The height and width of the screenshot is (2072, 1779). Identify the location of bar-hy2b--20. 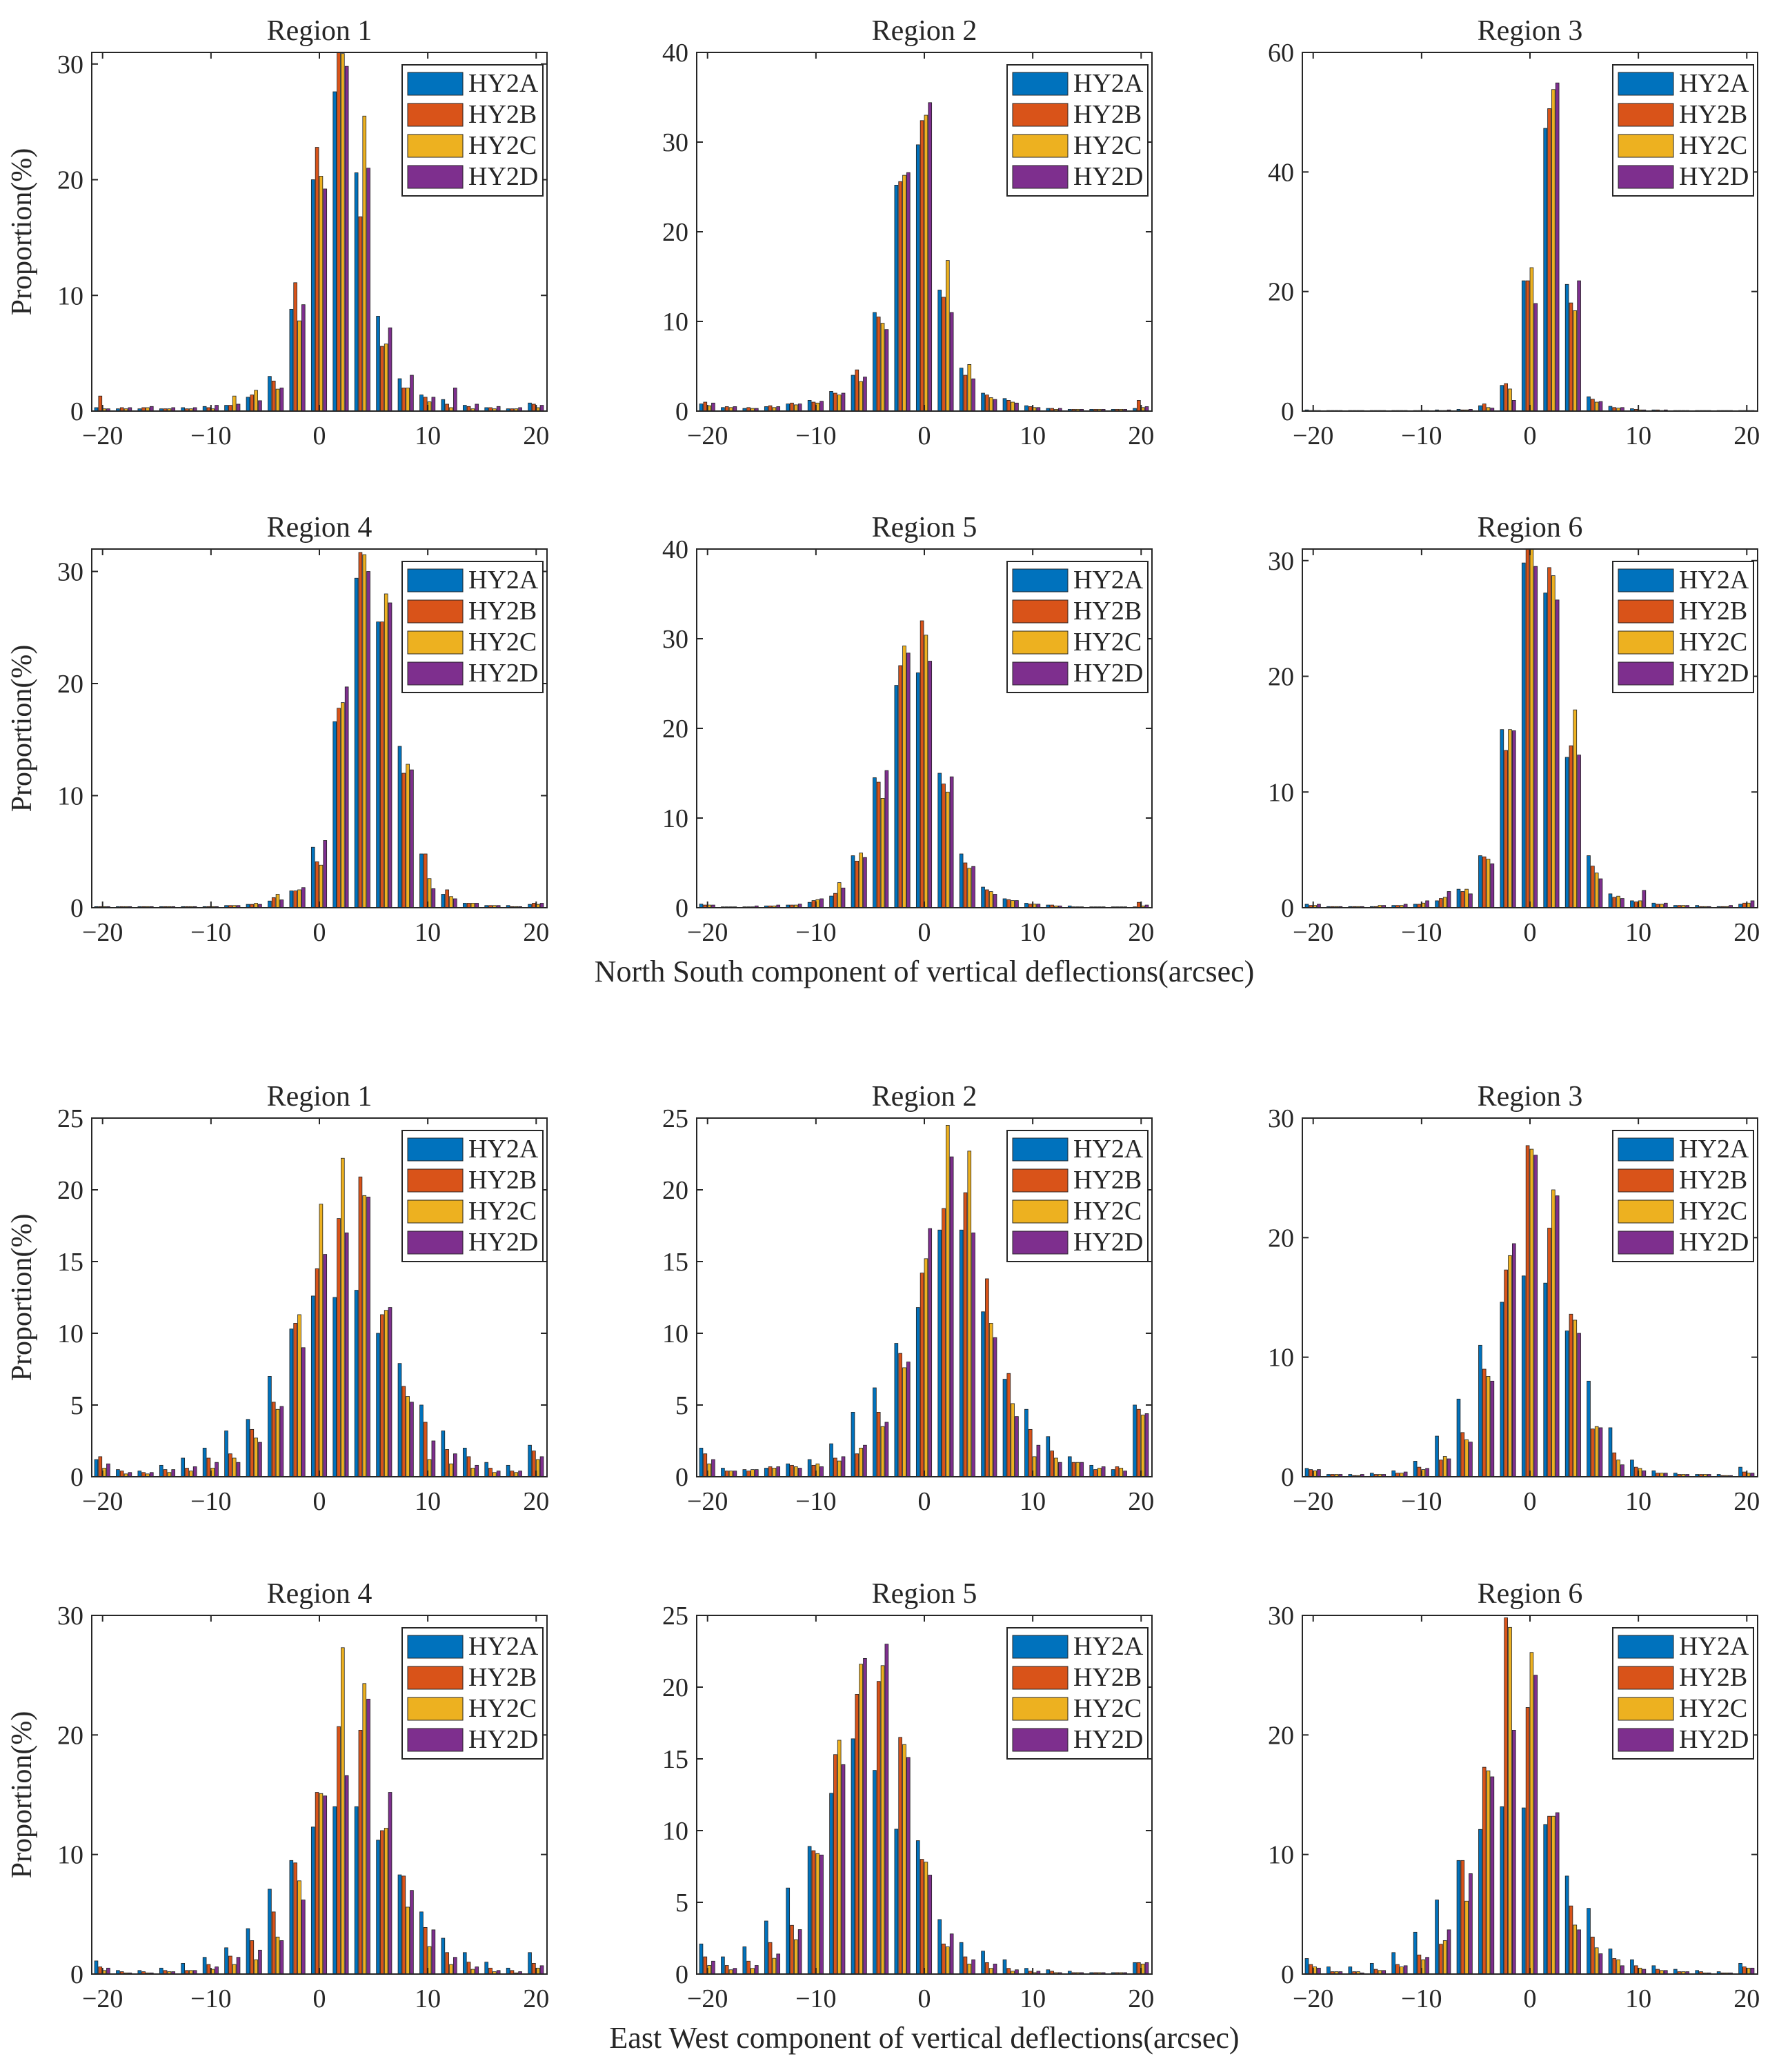
(705, 1965).